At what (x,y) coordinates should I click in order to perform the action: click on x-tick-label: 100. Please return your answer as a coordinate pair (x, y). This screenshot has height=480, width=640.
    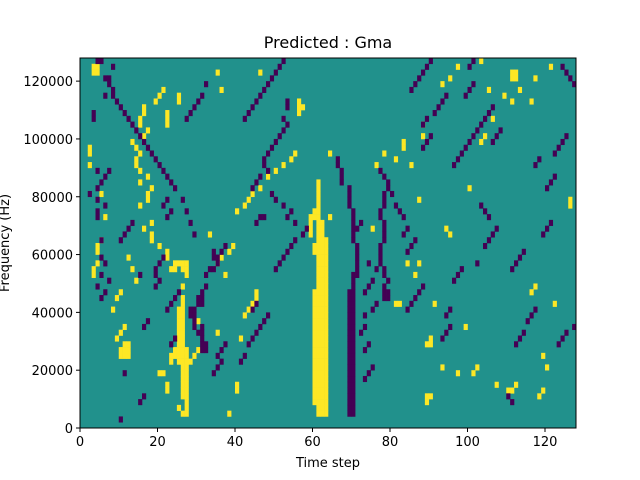
    Looking at the image, I should click on (467, 442).